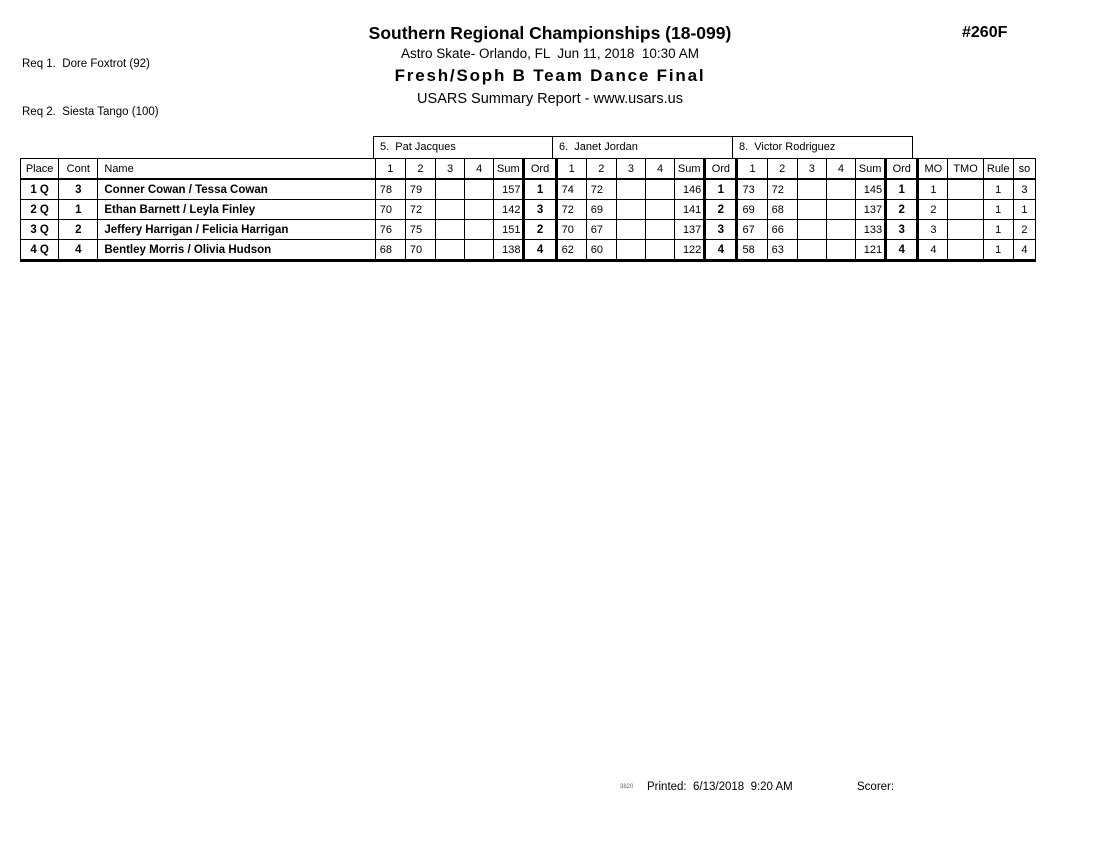 Image resolution: width=1100 pixels, height=850 pixels. Describe the element at coordinates (721, 169) in the screenshot. I see `col-header-j2-ord: Ord` at that location.